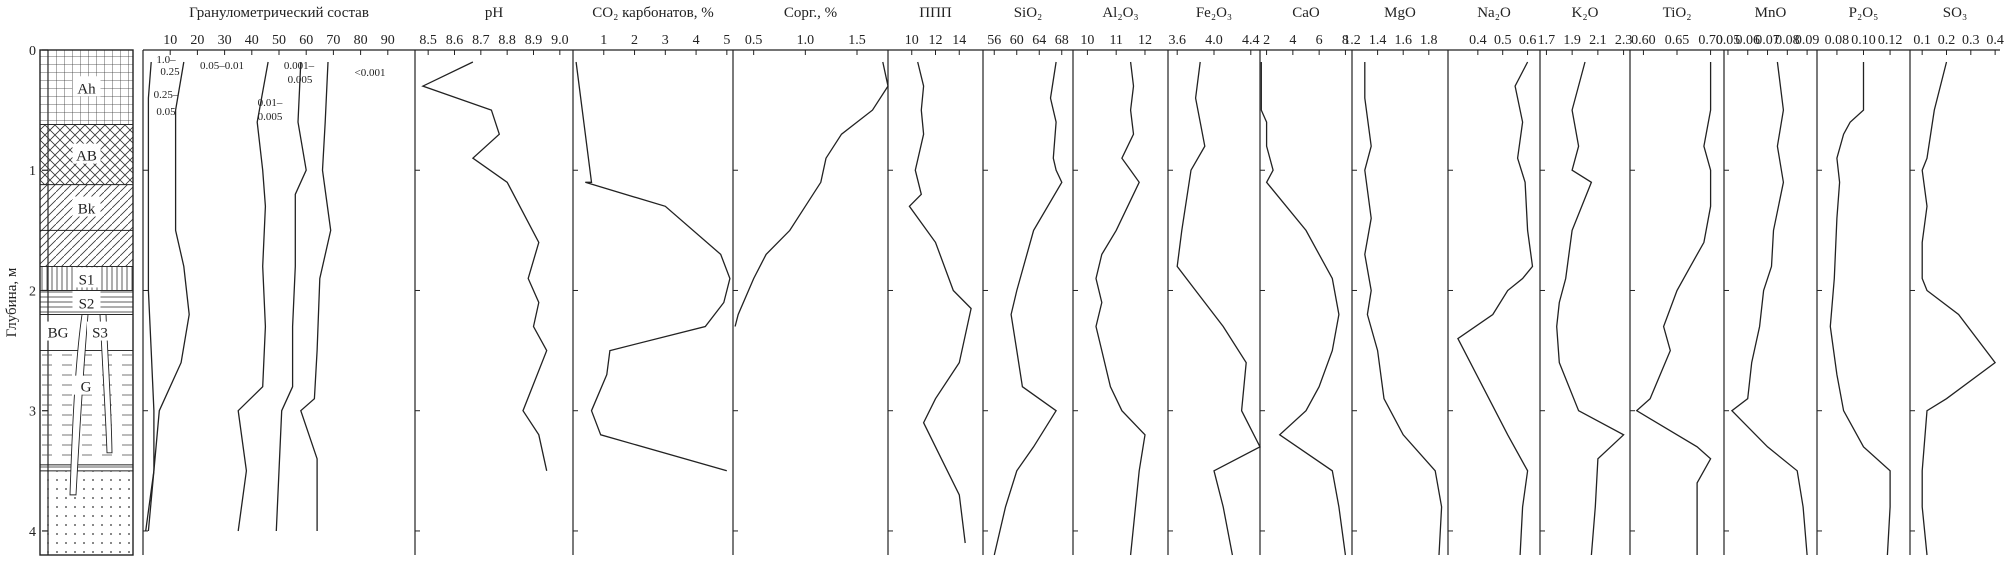 The height and width of the screenshot is (571, 2004). What do you see at coordinates (1403, 40) in the screenshot?
I see `x-tick-label: 1.6` at bounding box center [1403, 40].